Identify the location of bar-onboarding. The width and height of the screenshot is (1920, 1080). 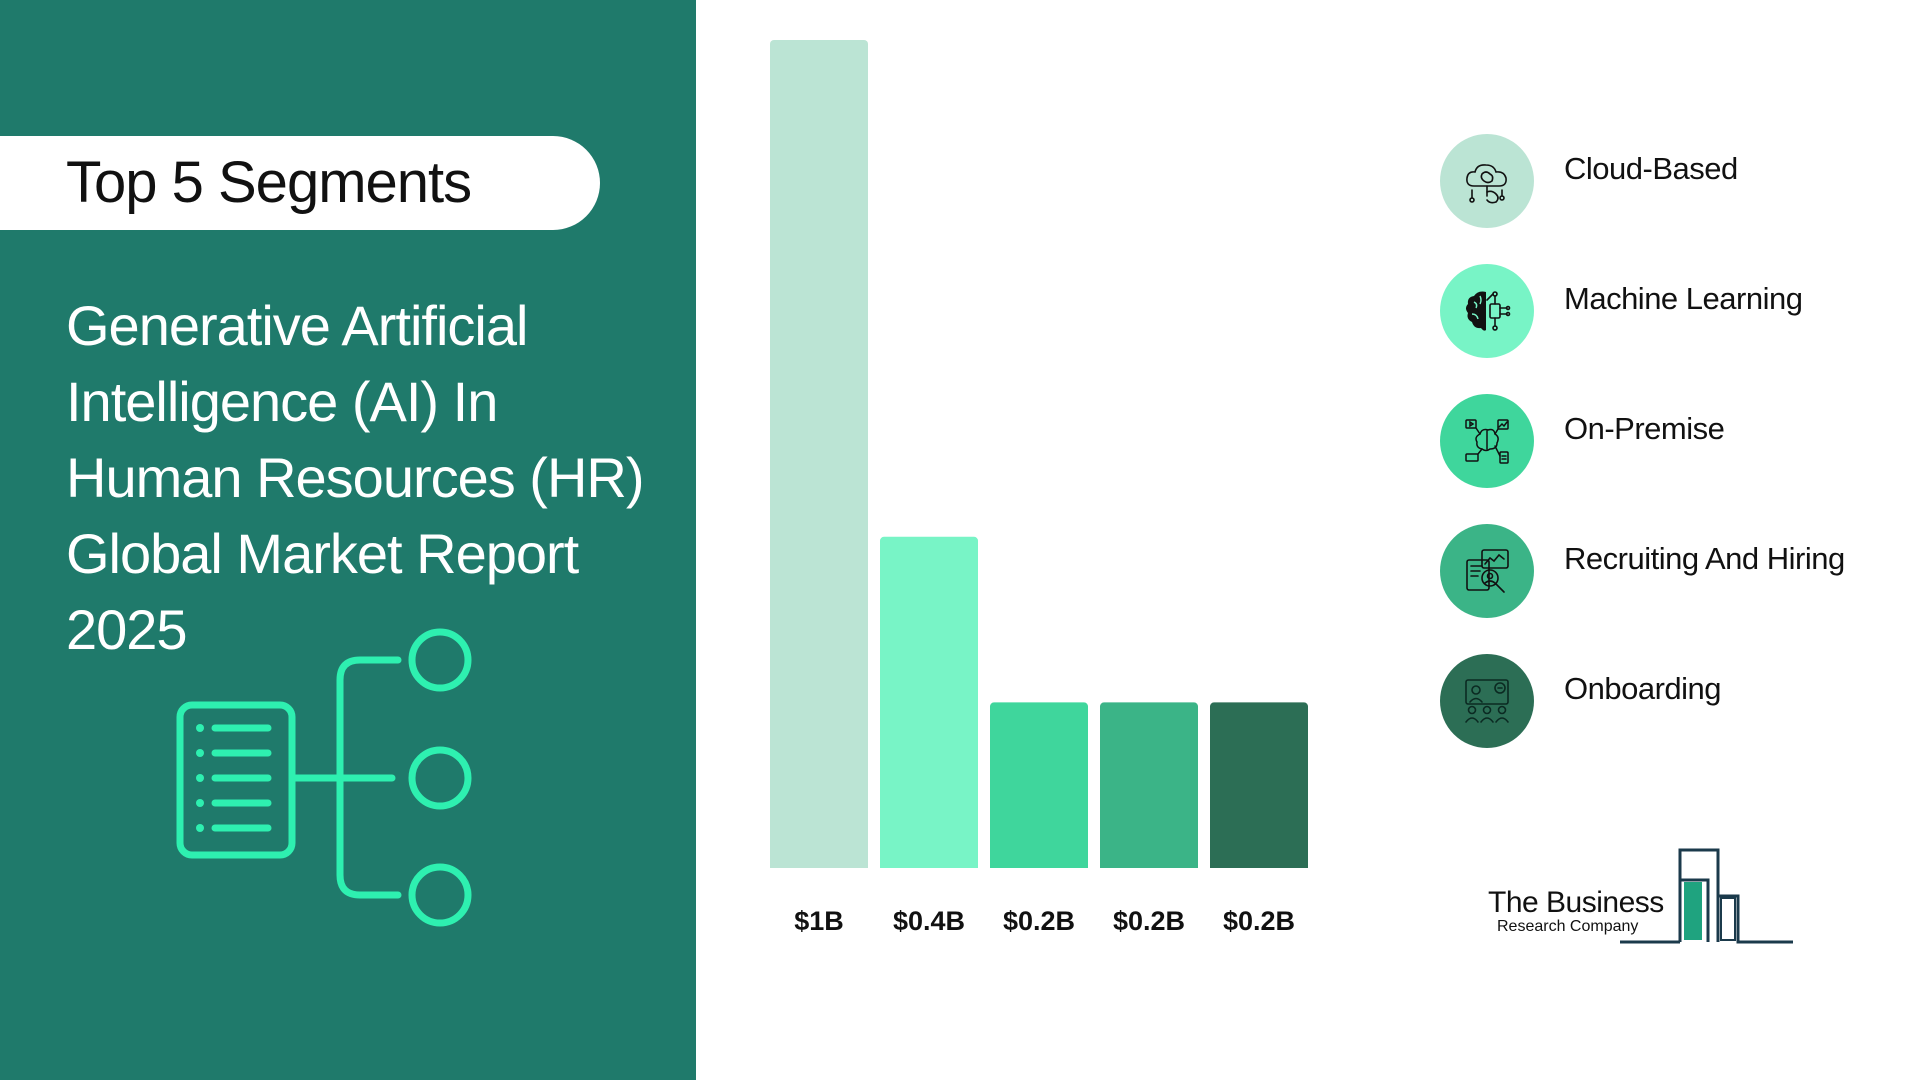
(1259, 787).